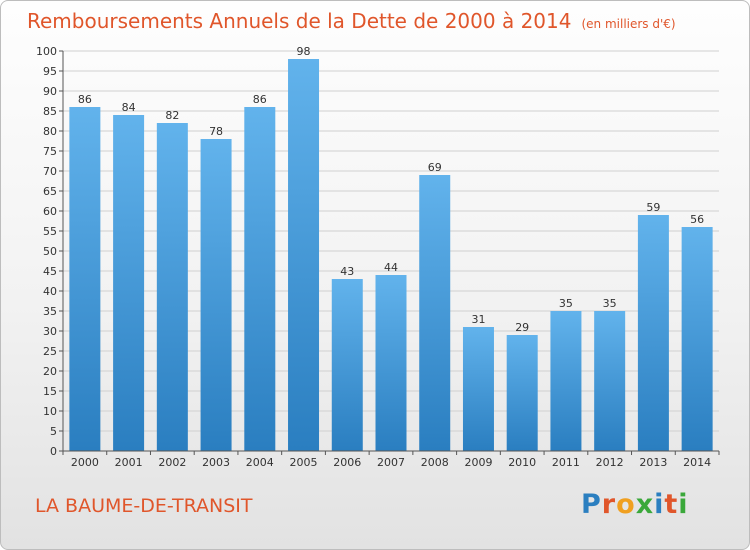 This screenshot has width=750, height=550. Describe the element at coordinates (50, 211) in the screenshot. I see `y-tick-label: 60` at that location.